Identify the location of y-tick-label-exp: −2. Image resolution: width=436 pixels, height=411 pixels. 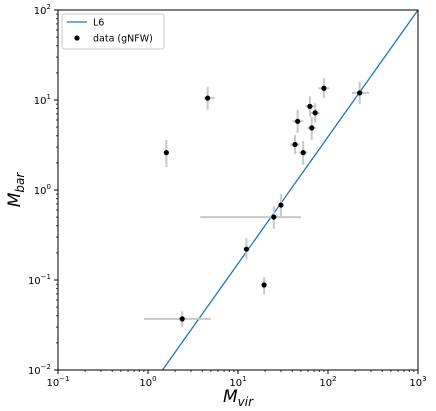
(46, 367).